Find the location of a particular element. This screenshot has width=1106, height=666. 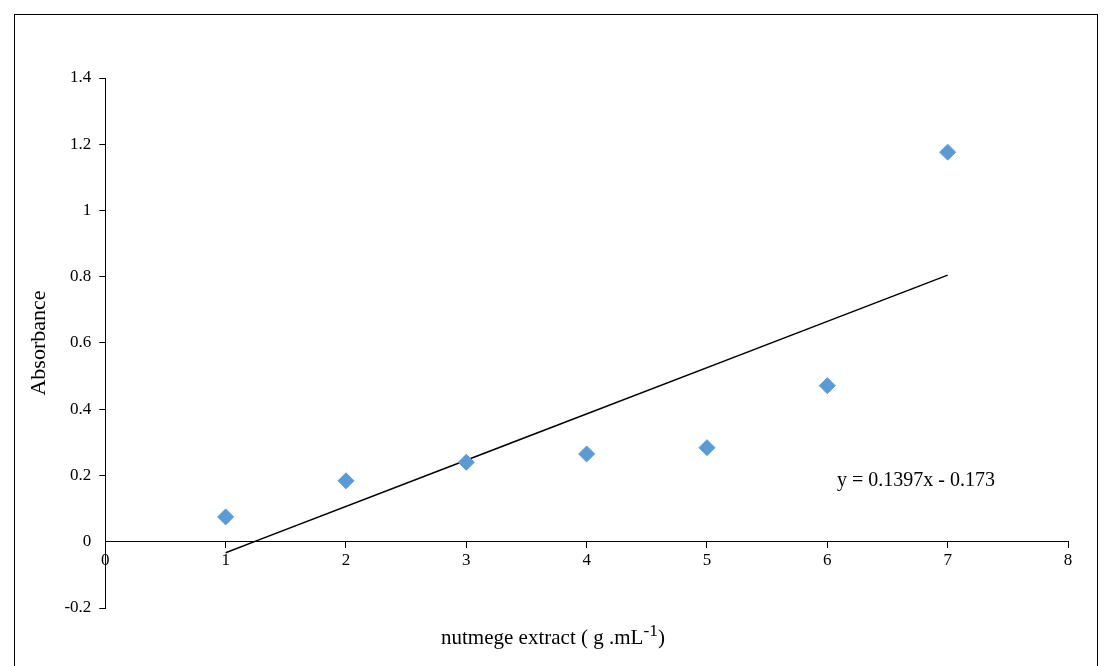

y-axis-title: Absorbance is located at coordinates (37, 343).